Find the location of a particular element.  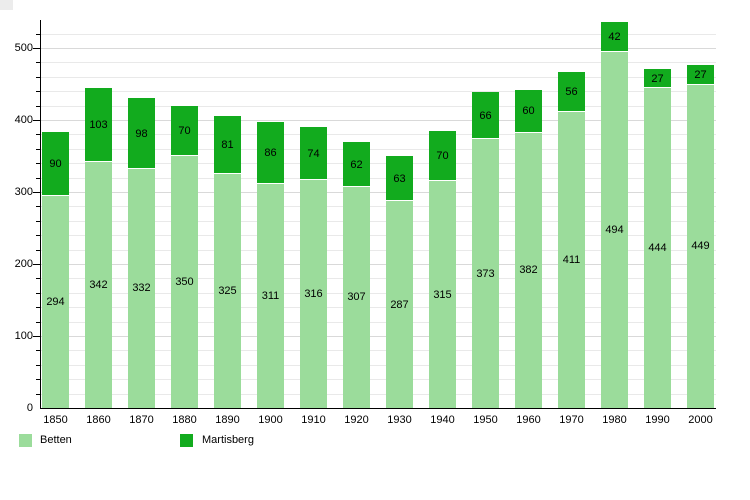

x-axis-label-1880: 1880 is located at coordinates (184, 420).